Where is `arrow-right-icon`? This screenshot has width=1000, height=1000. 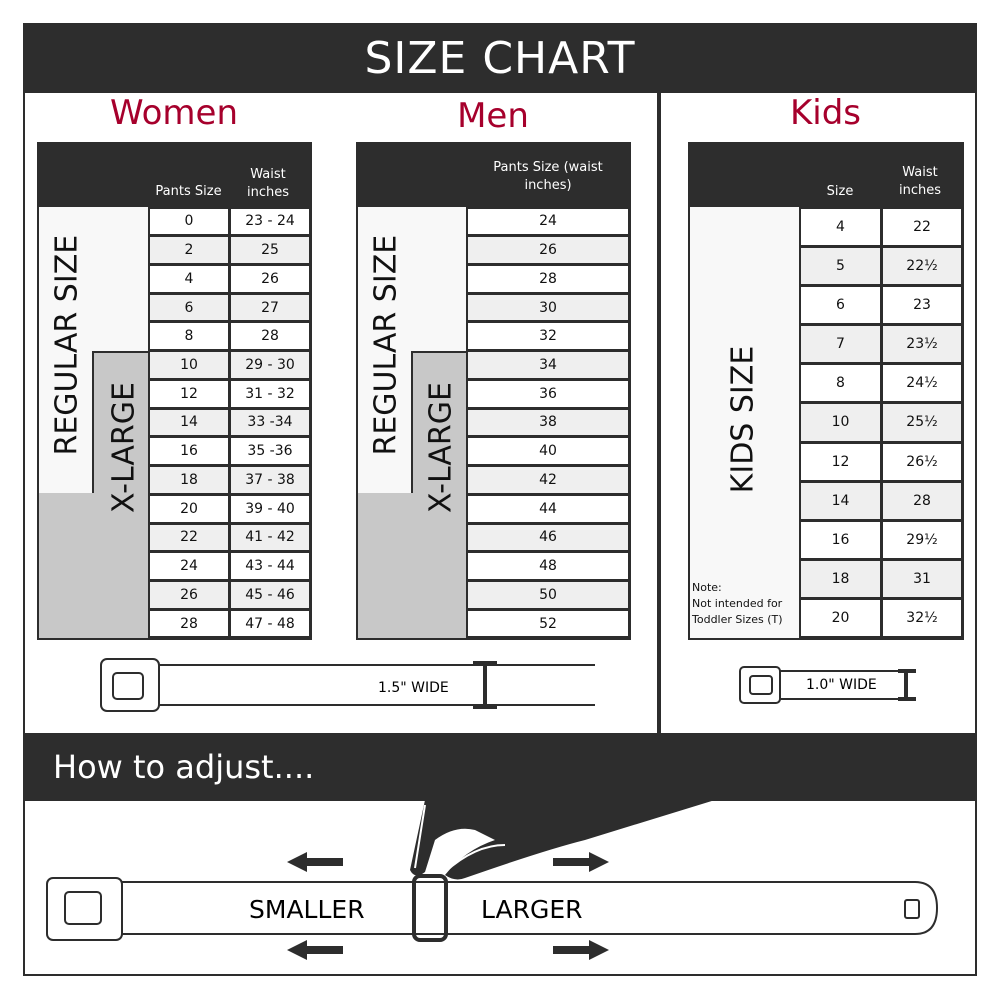
arrow-right-icon is located at coordinates (581, 906).